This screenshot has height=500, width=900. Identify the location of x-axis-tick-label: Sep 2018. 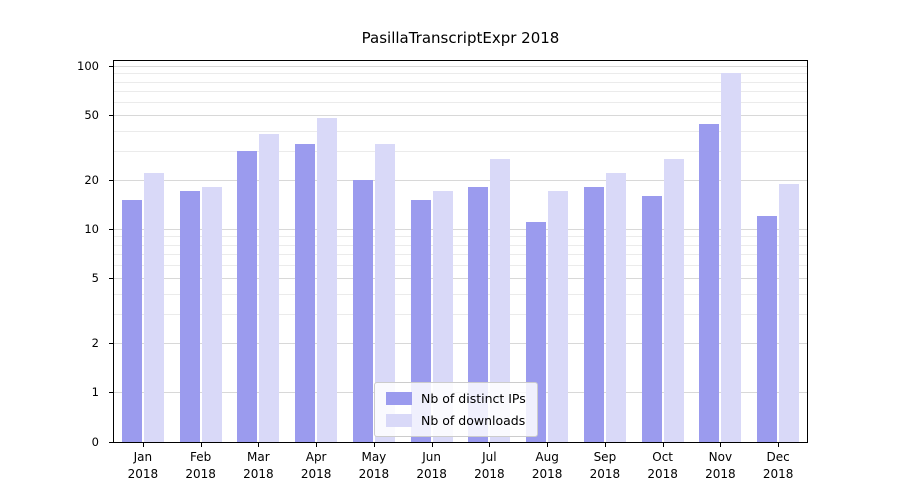
(605, 466).